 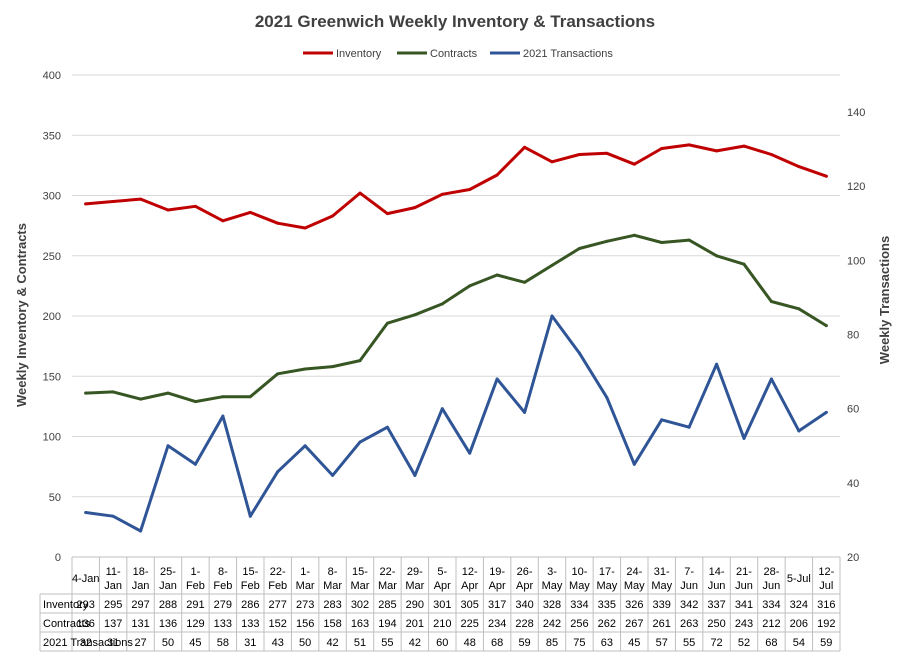 I want to click on table-cell: 242, so click(x=552, y=624).